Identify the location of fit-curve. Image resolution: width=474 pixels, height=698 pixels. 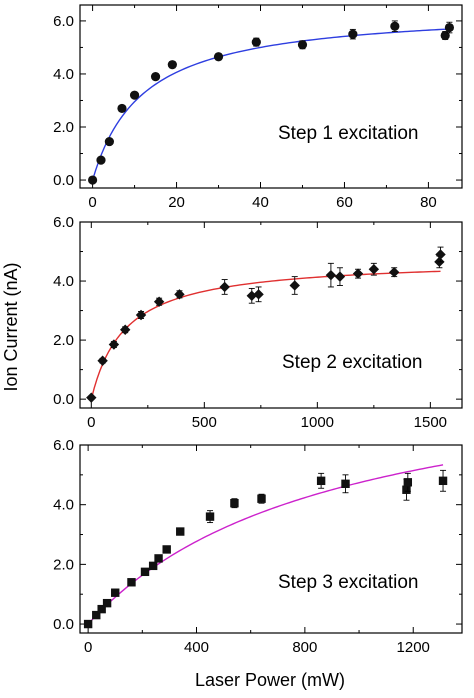
(265, 335).